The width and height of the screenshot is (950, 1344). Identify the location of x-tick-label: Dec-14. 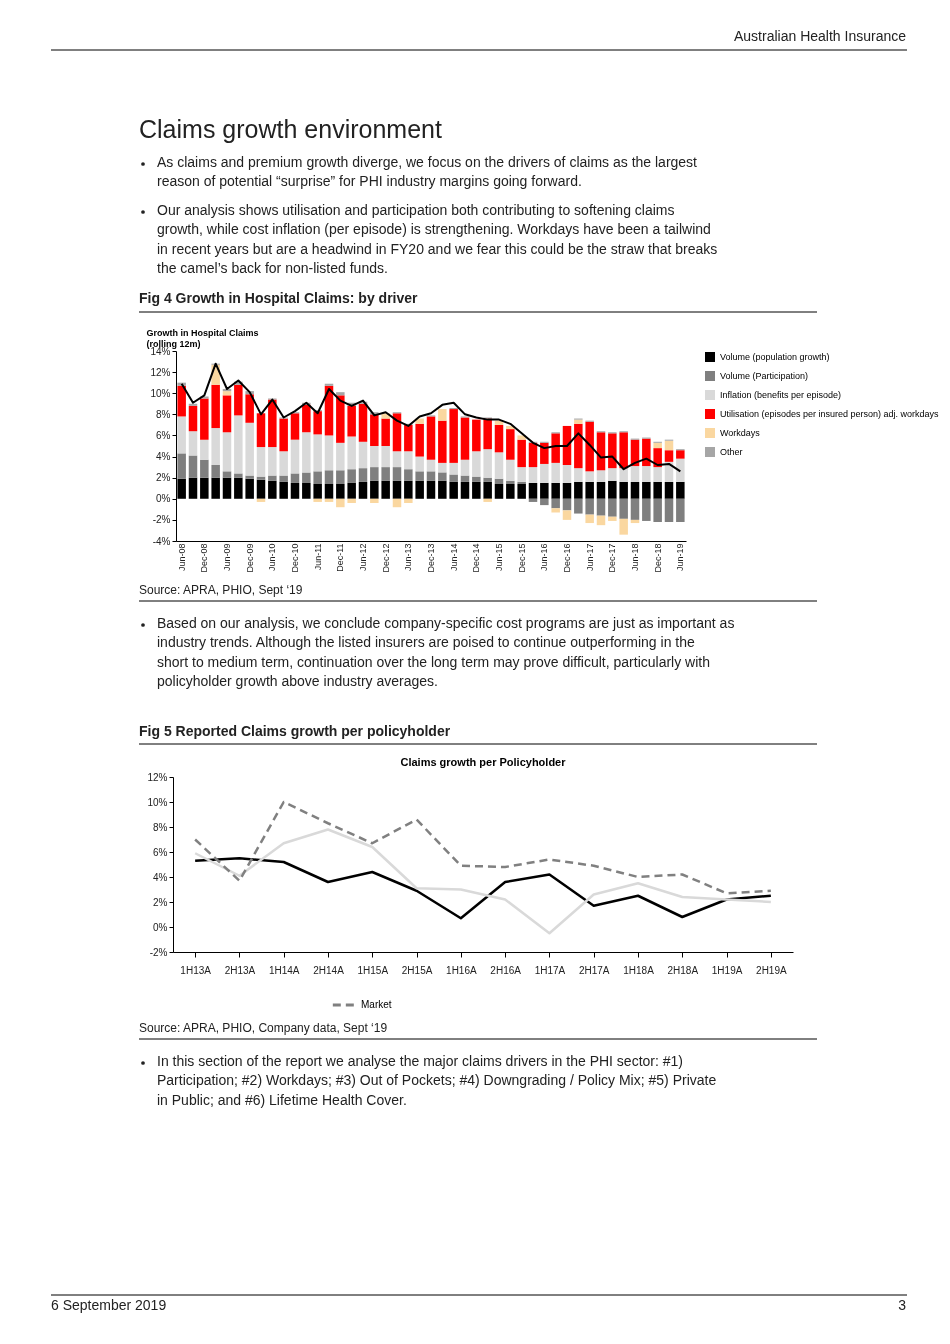
(476, 558).